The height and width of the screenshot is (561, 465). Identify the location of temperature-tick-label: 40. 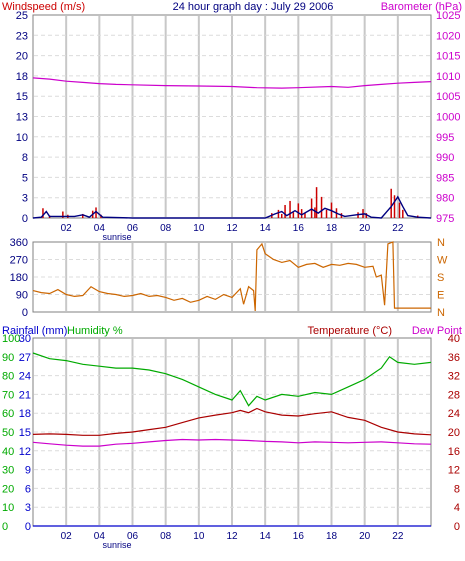
(454, 339).